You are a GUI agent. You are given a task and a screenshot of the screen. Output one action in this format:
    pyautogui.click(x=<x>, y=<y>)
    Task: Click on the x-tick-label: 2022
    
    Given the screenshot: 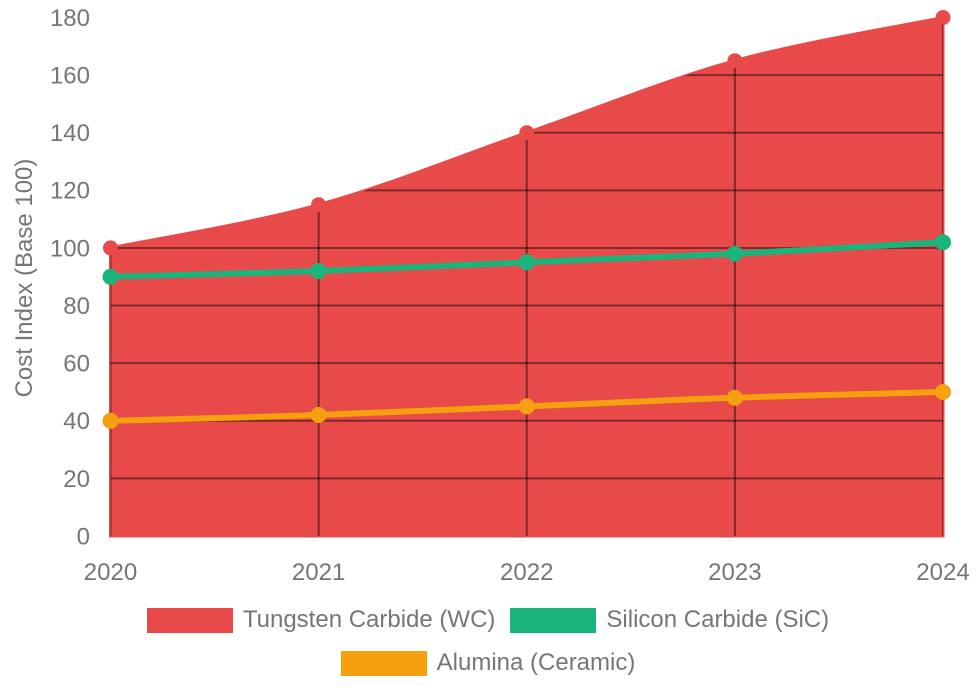 What is the action you would take?
    pyautogui.click(x=526, y=572)
    